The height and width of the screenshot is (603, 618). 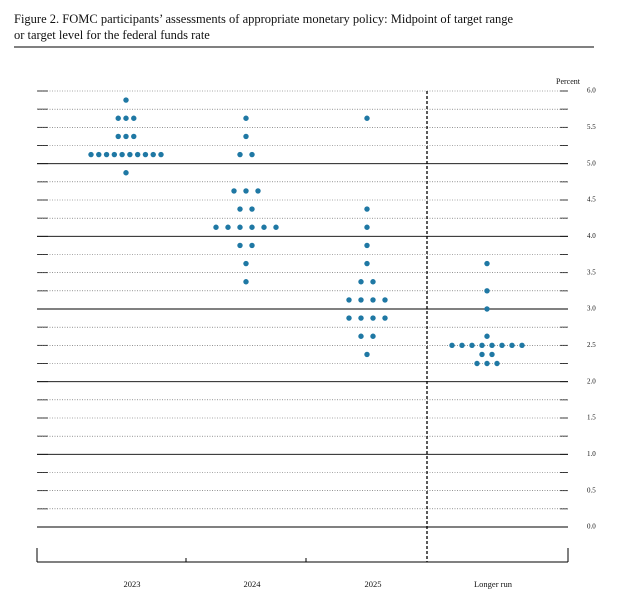 What do you see at coordinates (591, 200) in the screenshot?
I see `y-tick-label: 4.5` at bounding box center [591, 200].